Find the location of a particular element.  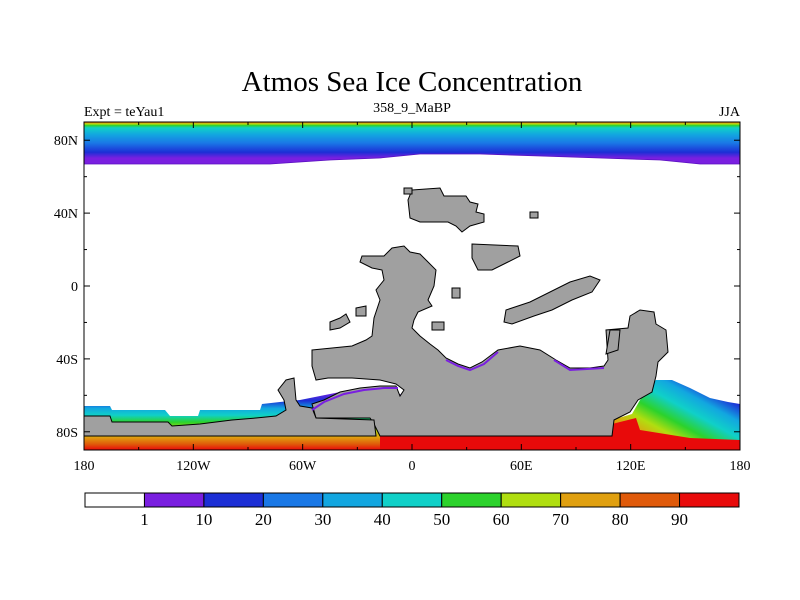

y-tick-label: 80S is located at coordinates (67, 433).